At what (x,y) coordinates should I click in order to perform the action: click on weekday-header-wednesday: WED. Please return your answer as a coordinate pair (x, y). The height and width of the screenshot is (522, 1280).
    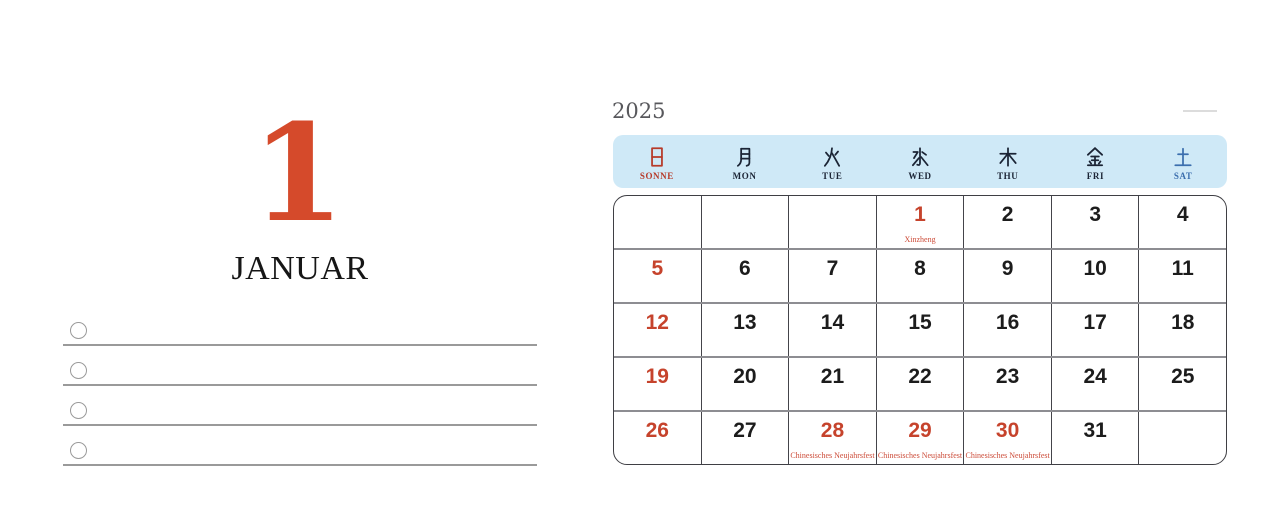
    Looking at the image, I should click on (920, 161).